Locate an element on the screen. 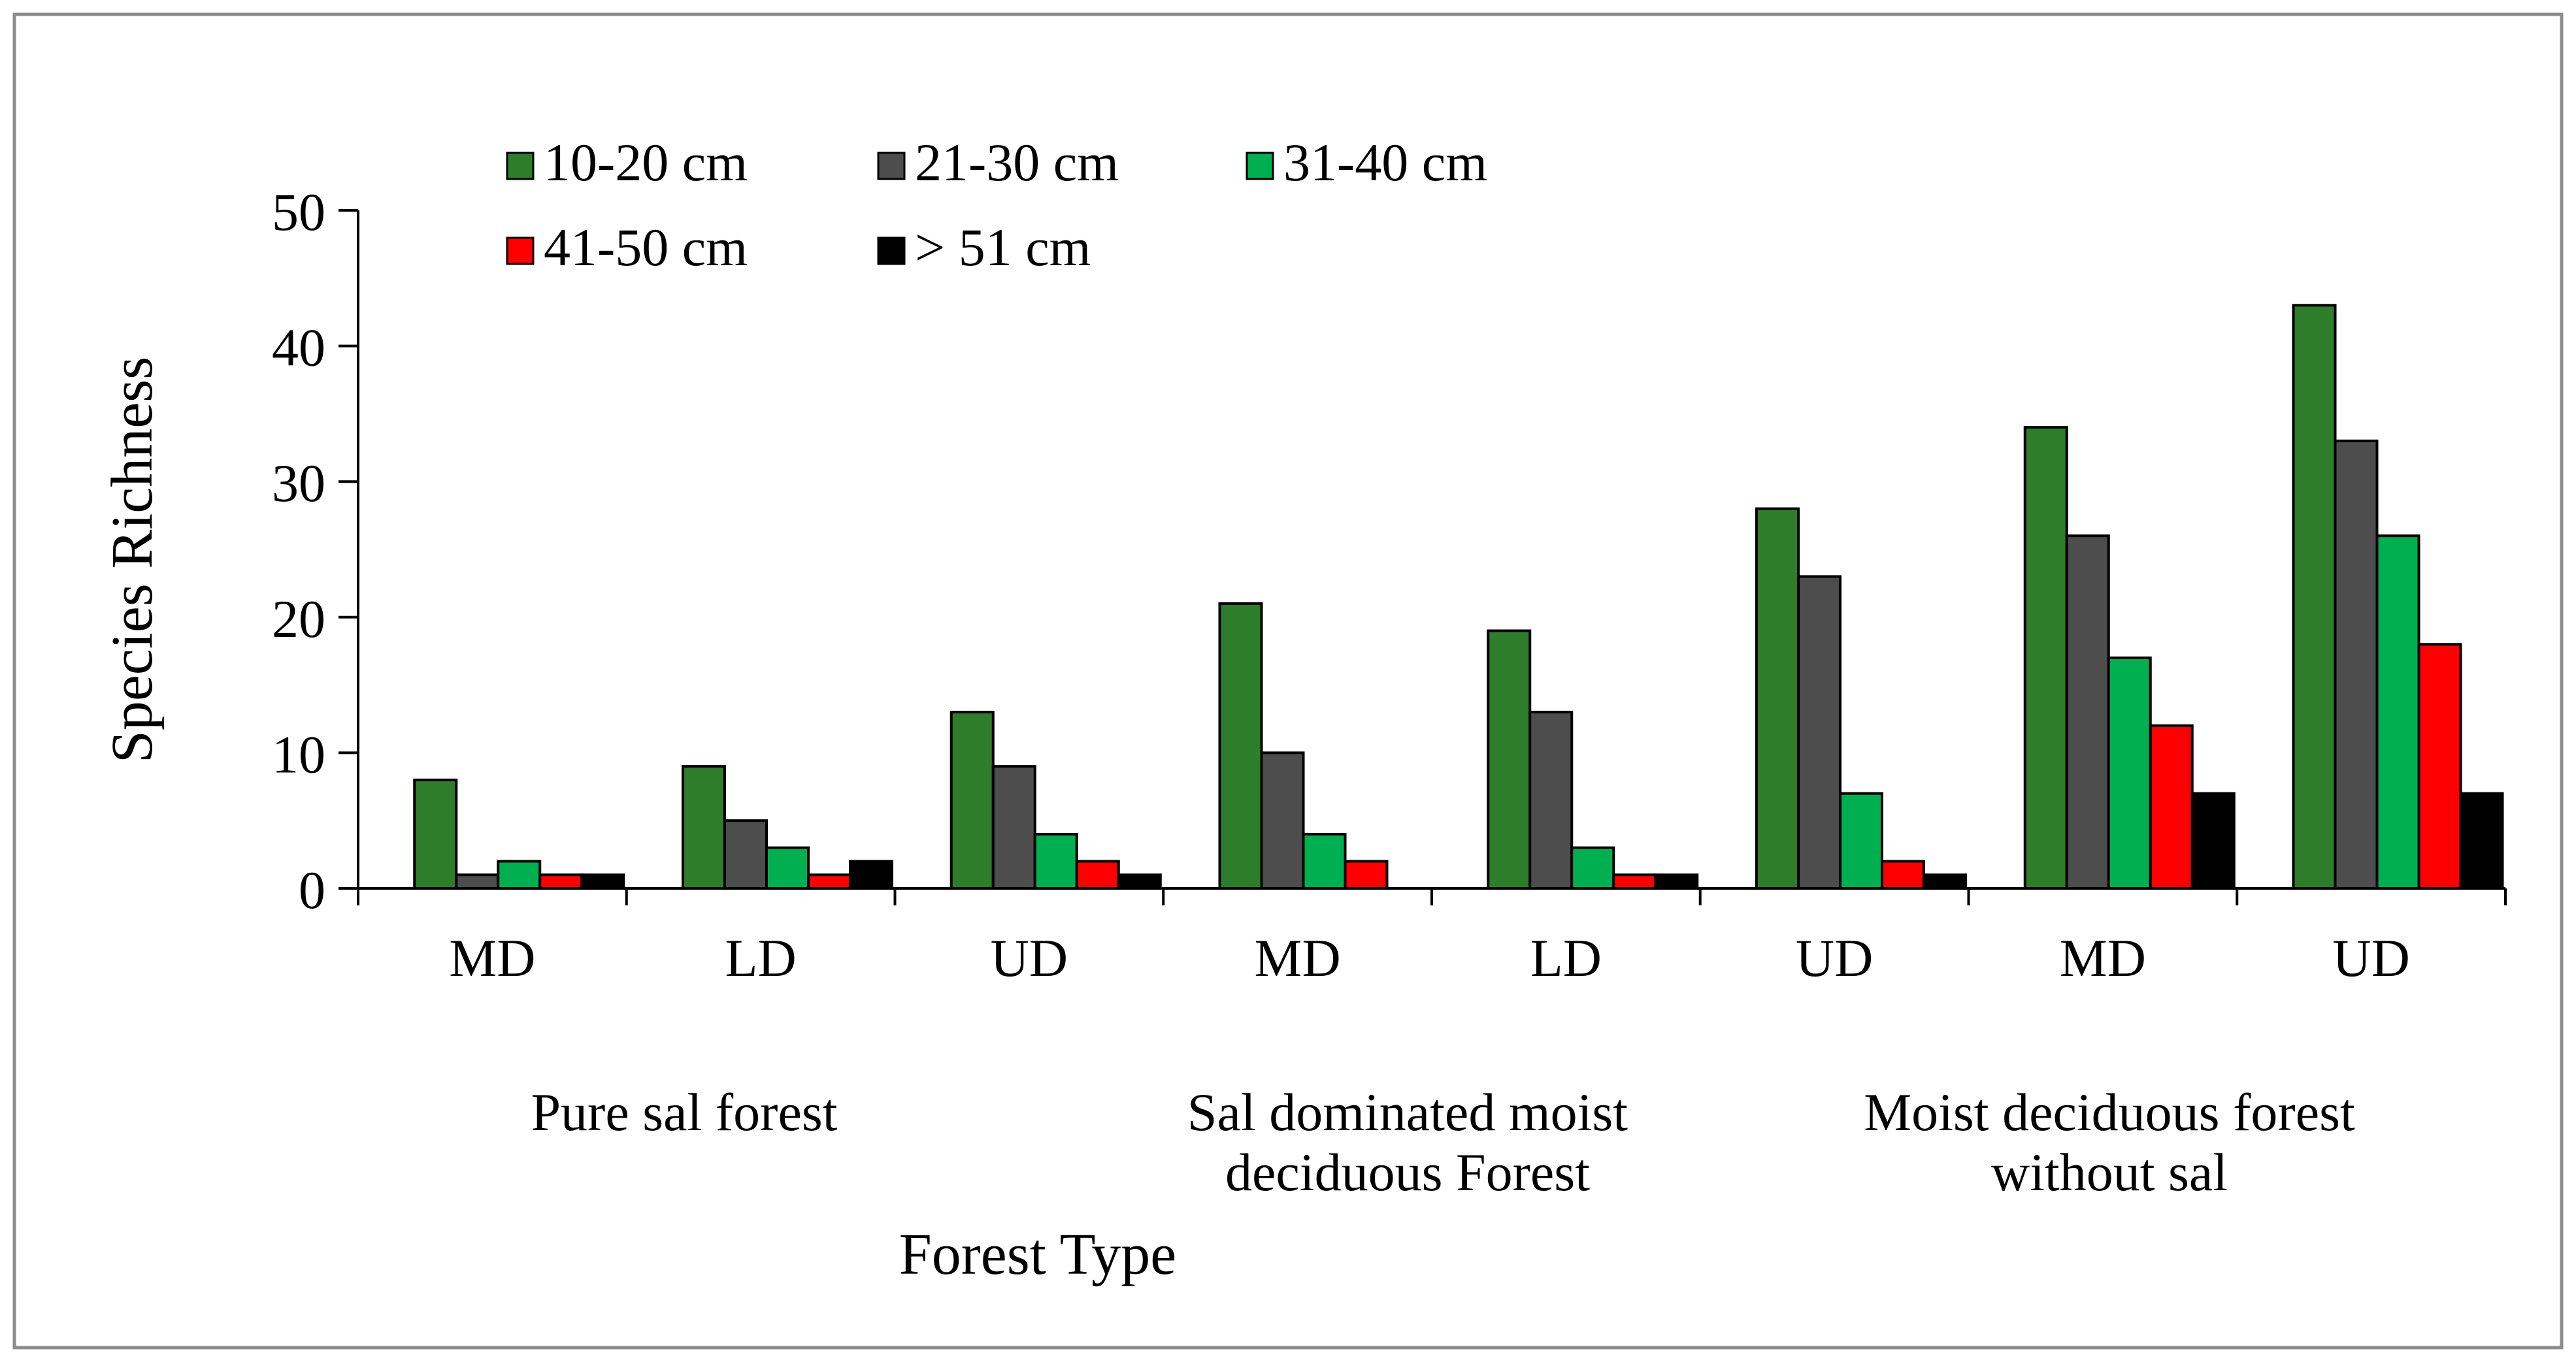  y-tick-label: 10 is located at coordinates (298, 754).